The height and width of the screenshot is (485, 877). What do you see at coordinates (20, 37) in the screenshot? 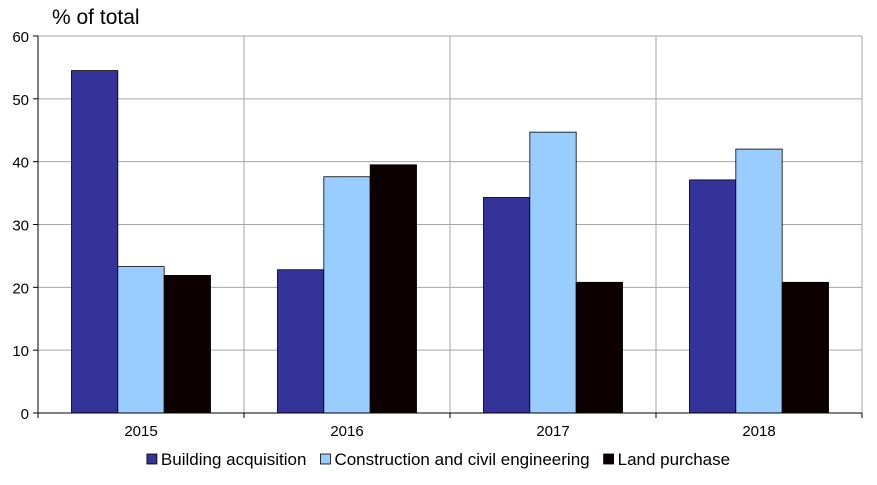
I see `y-tick-label: 60` at bounding box center [20, 37].